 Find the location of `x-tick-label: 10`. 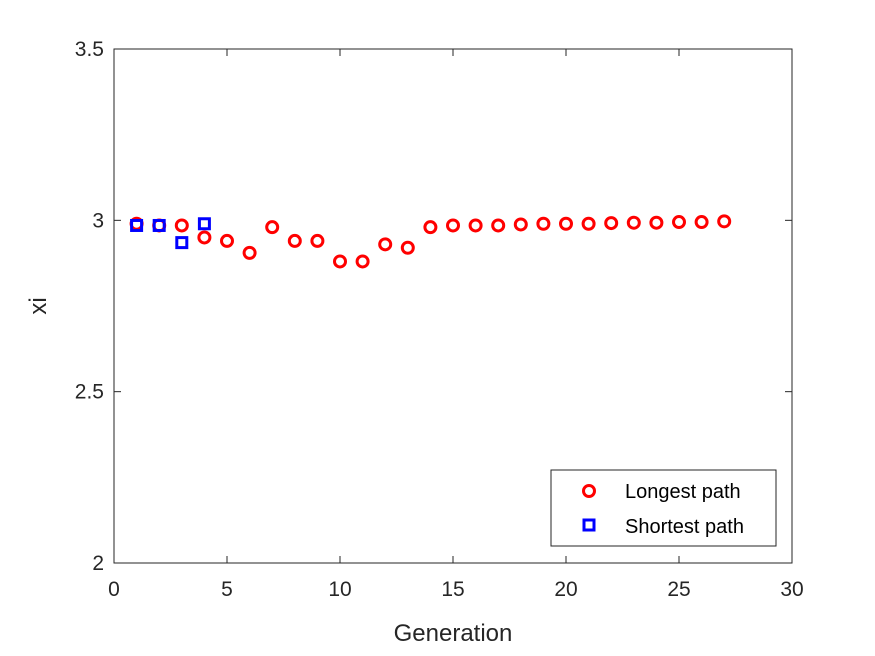

x-tick-label: 10 is located at coordinates (339, 589).